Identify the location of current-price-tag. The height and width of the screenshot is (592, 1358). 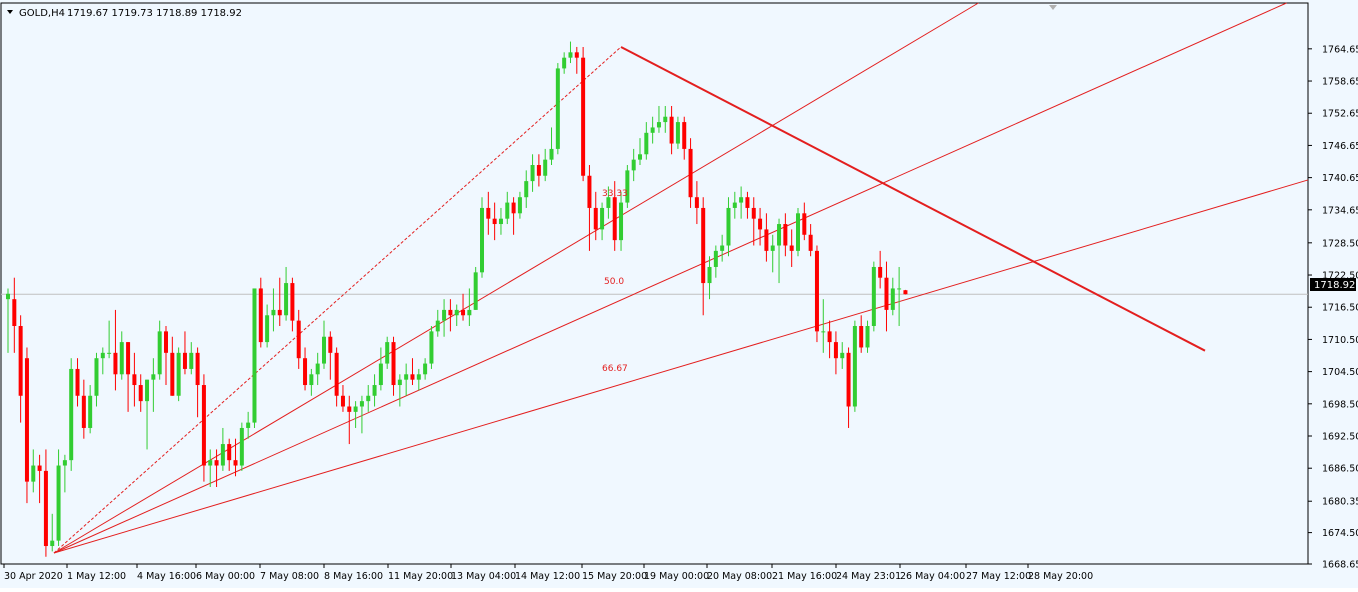
(1333, 284).